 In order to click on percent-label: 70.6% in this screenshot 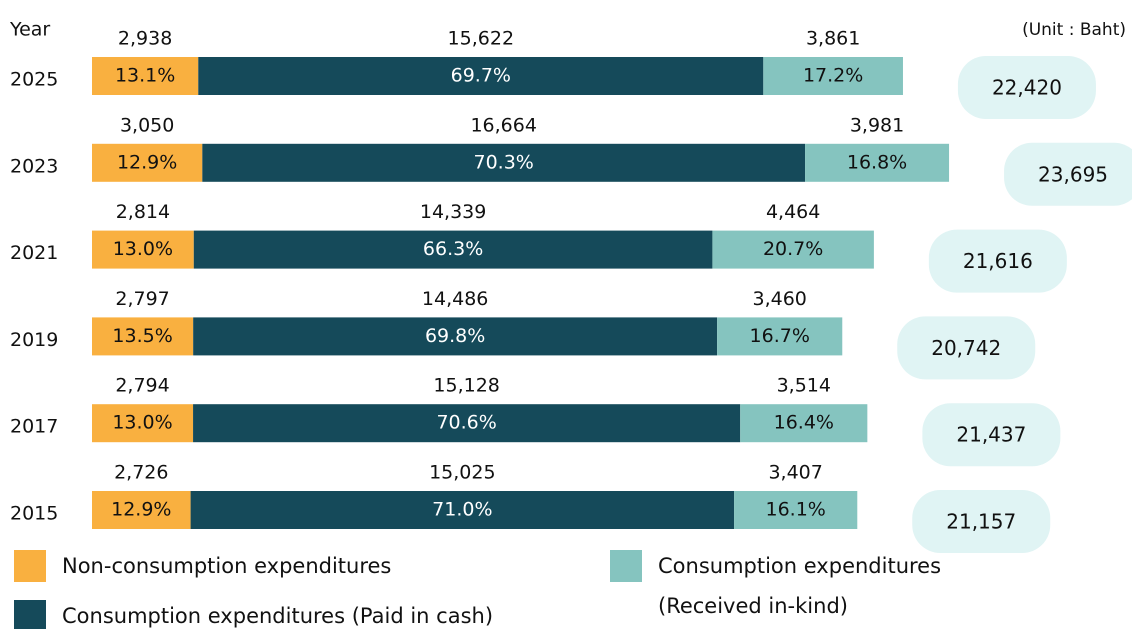, I will do `click(466, 423)`.